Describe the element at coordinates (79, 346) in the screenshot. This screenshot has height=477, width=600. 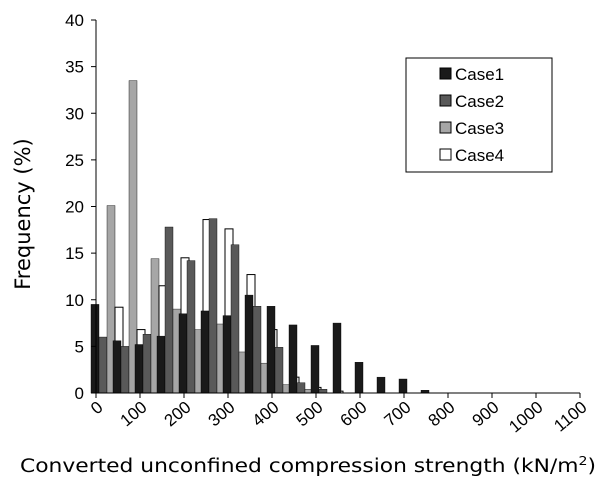
I see `y-tick-label: 5` at that location.